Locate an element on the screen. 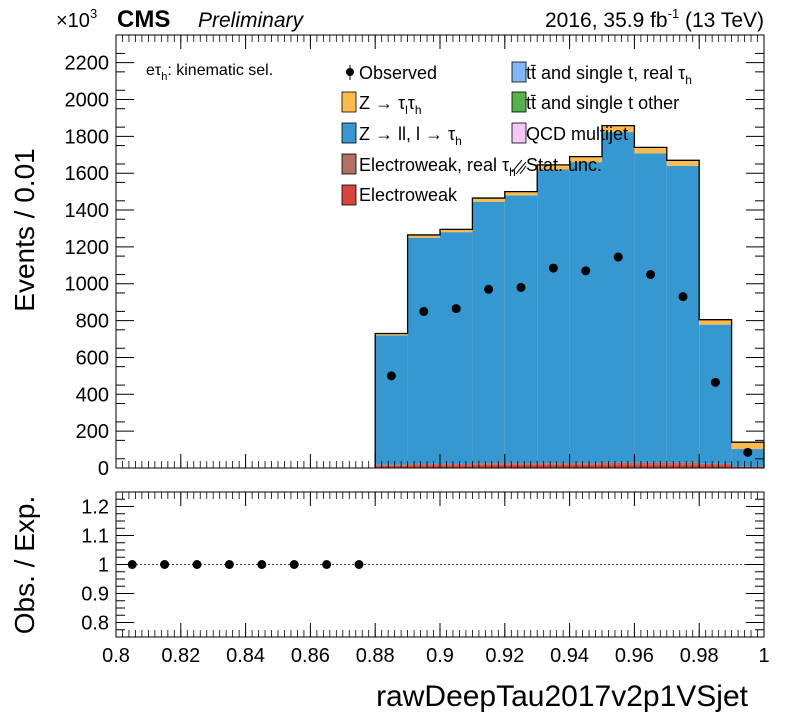 This screenshot has height=722, width=796. bar-series3-bin9 is located at coordinates (423, 236).